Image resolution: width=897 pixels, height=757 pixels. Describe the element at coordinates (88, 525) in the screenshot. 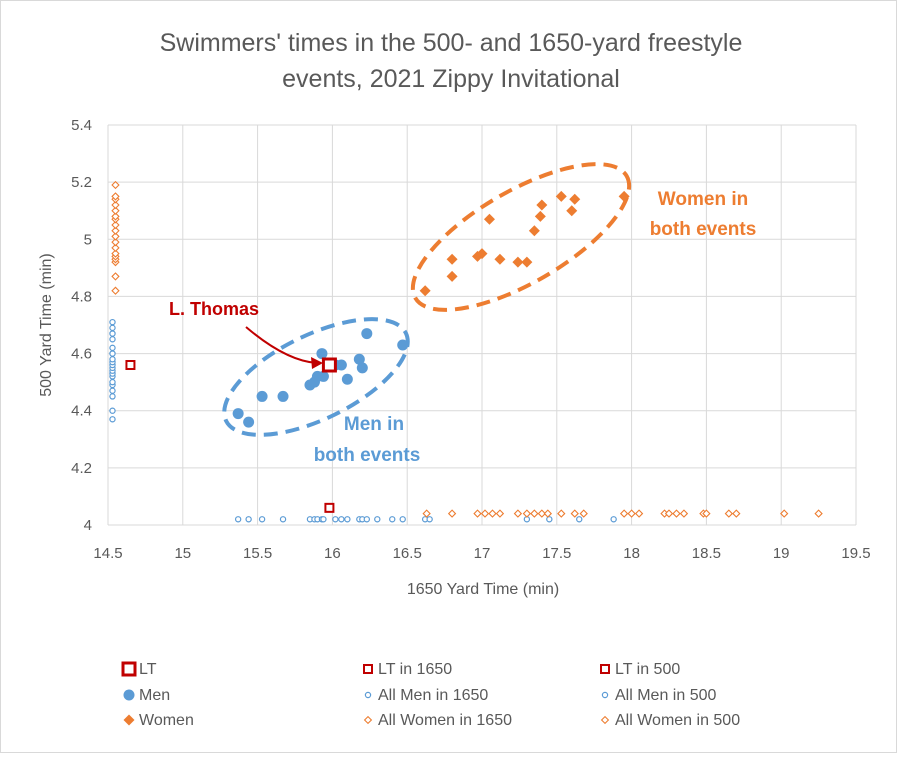

I see `y-tick-label: 4` at that location.